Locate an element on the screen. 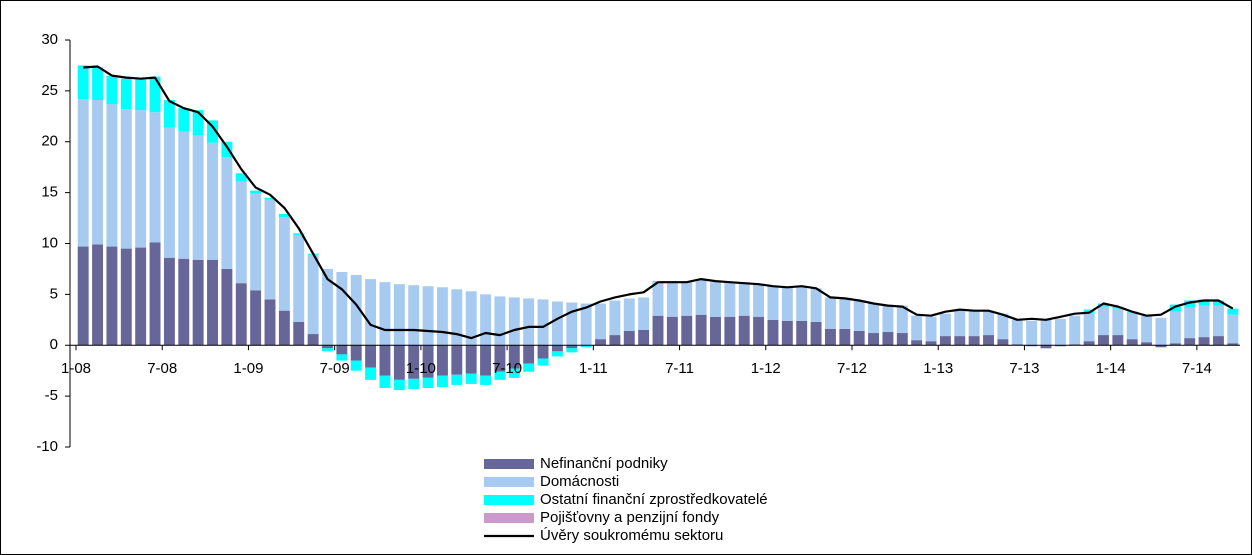  y-tick-label: 5 is located at coordinates (54, 293).